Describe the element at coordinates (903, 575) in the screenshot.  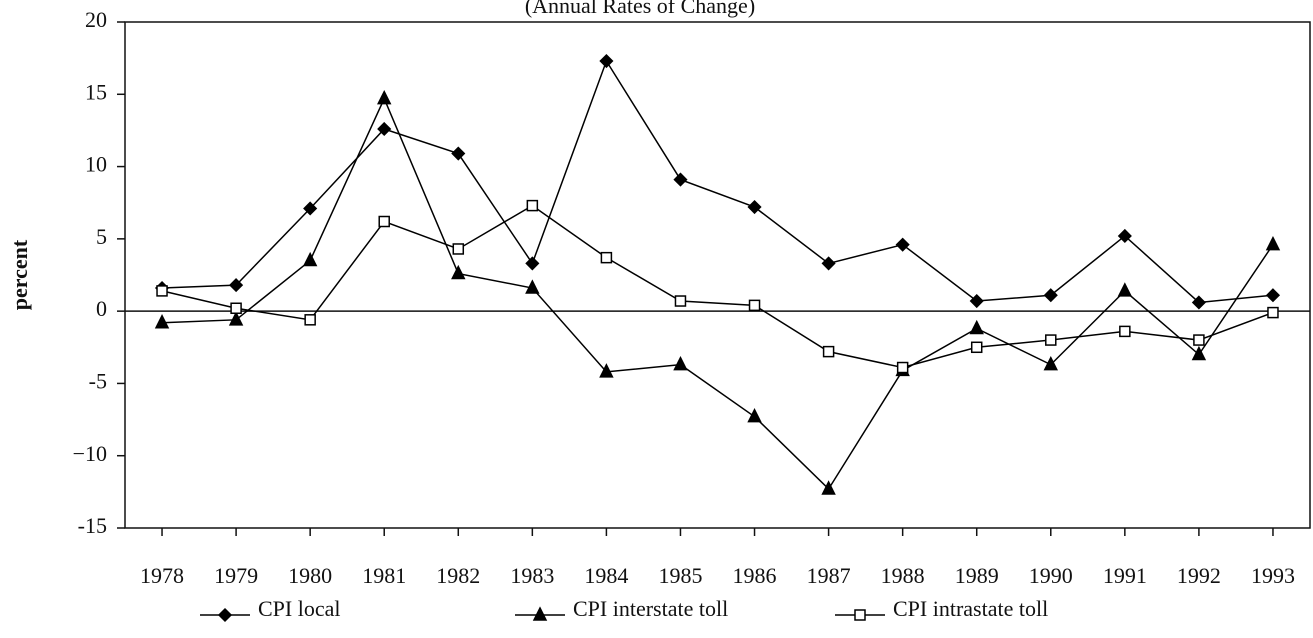
I see `x-tick-label: 1988` at that location.